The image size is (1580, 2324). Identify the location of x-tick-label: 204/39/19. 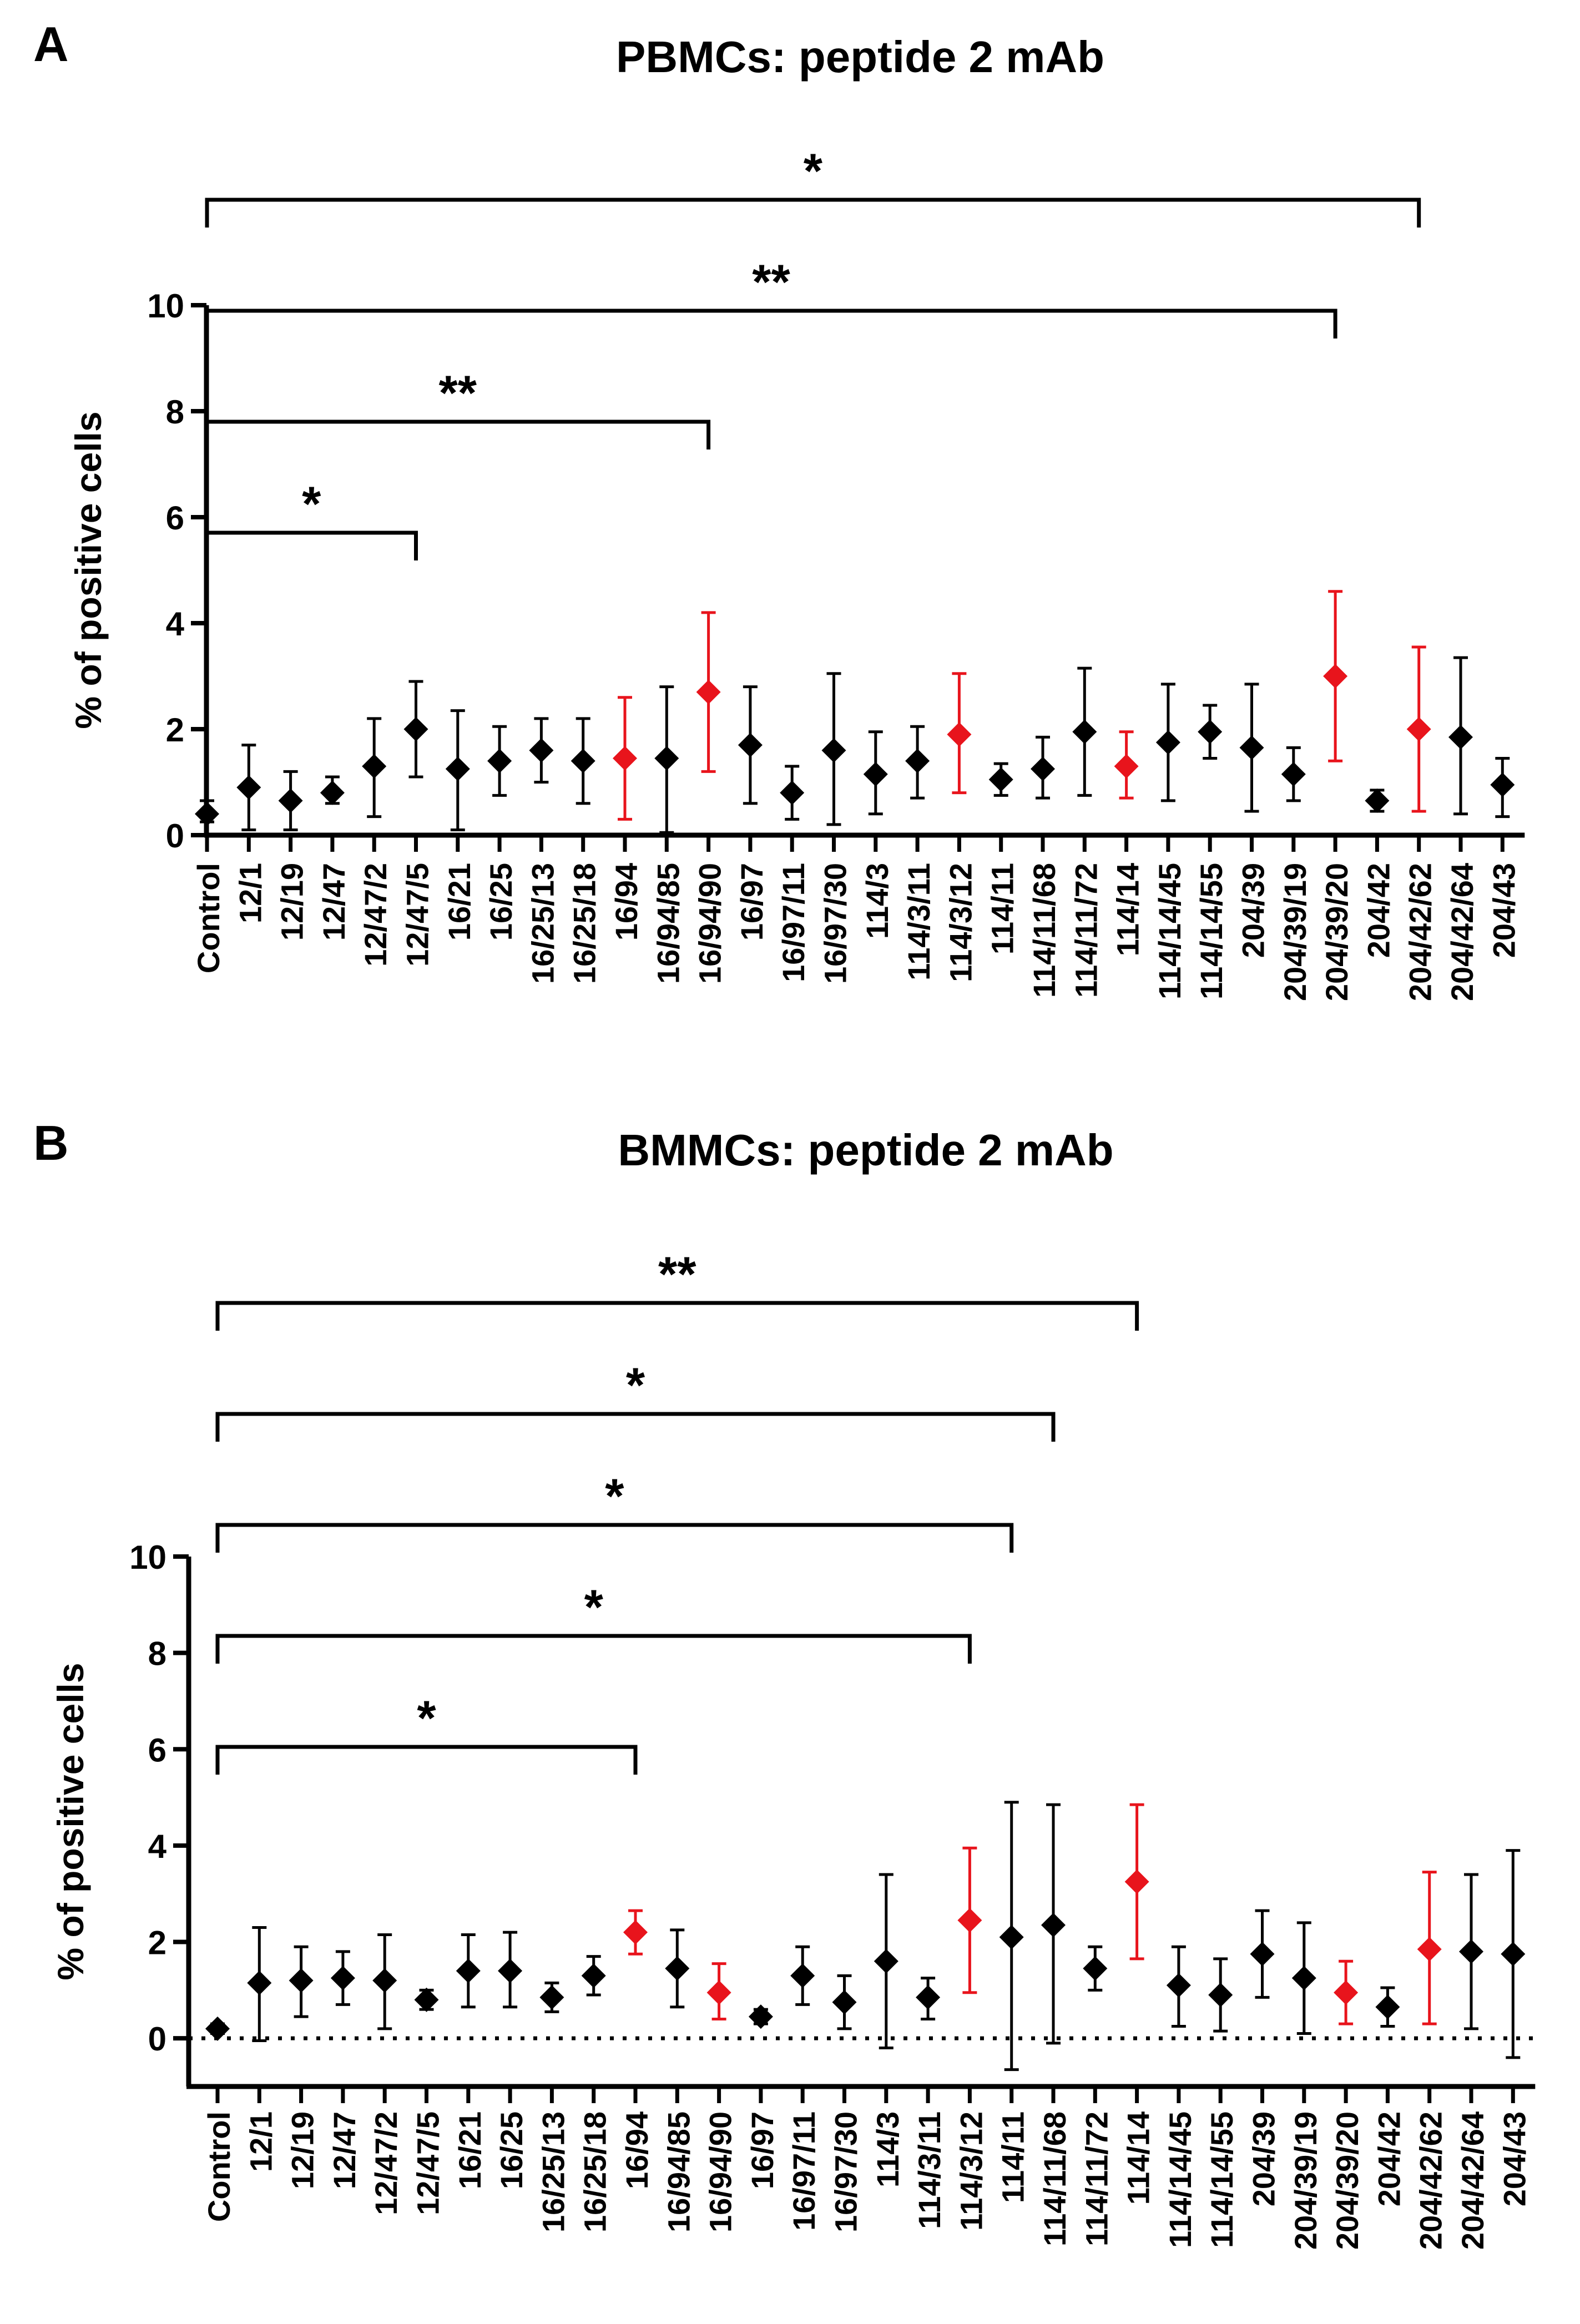
(1295, 932).